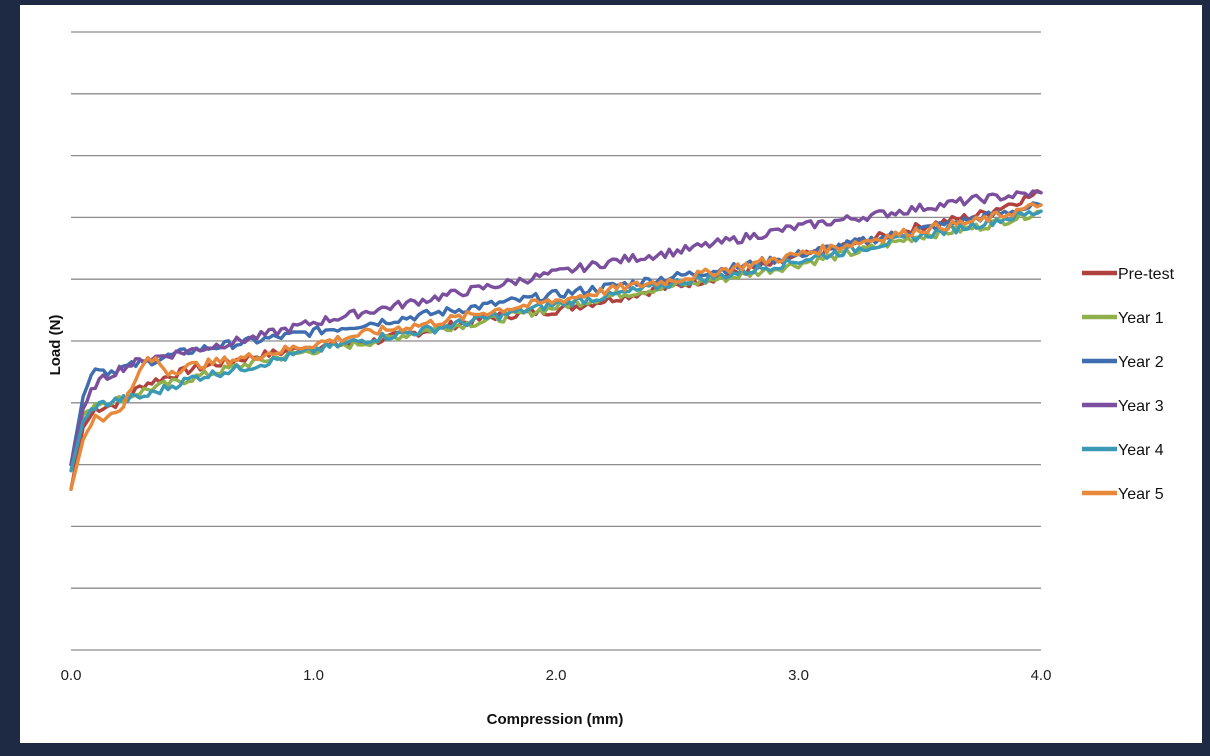 Image resolution: width=1210 pixels, height=756 pixels. I want to click on y-axis-title: Load (N), so click(55, 345).